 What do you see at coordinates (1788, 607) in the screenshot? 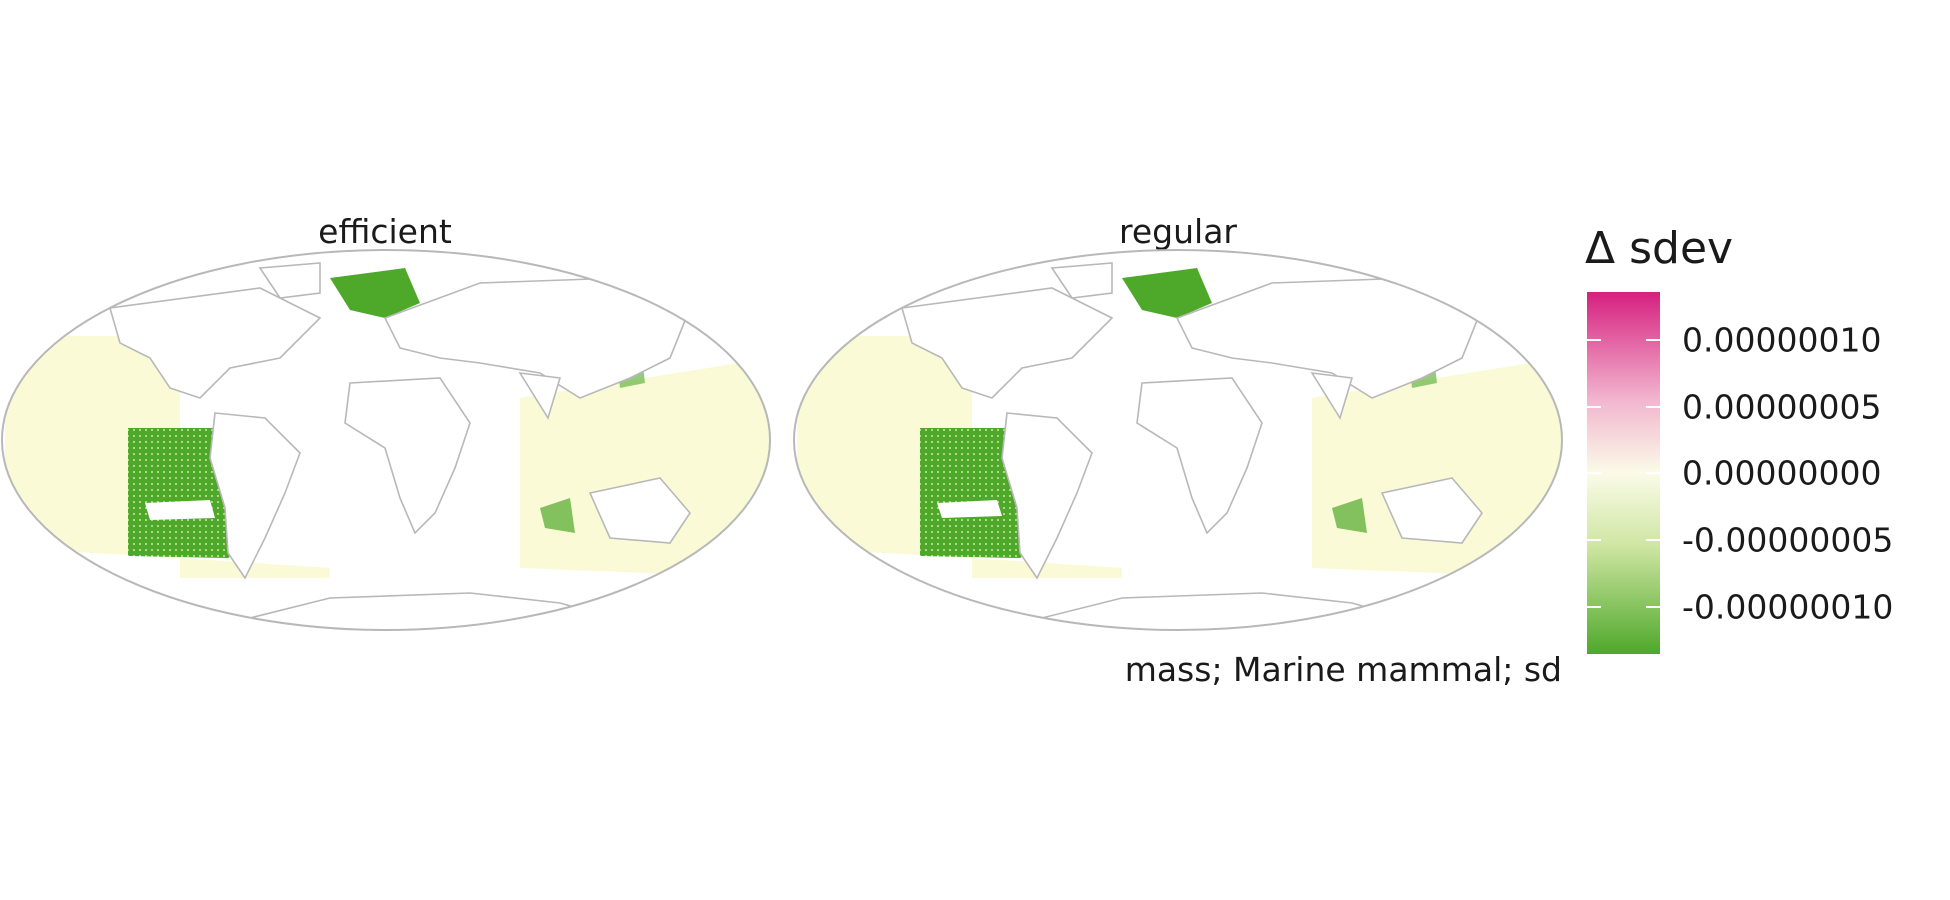
I see `legend-tick-label: -0.00000010` at bounding box center [1788, 607].